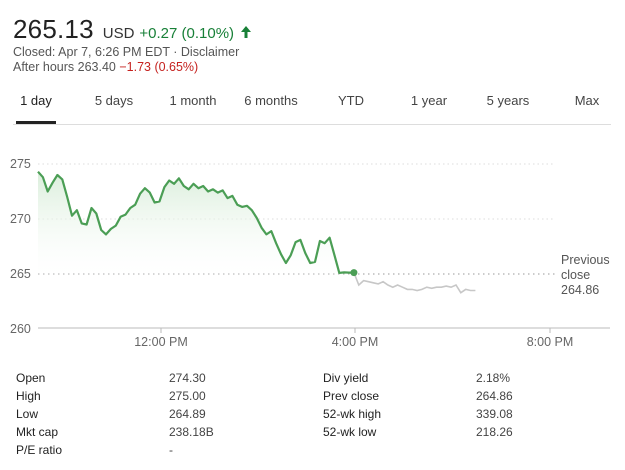  Describe the element at coordinates (575, 275) in the screenshot. I see `prev-close-label-line2: close` at that location.